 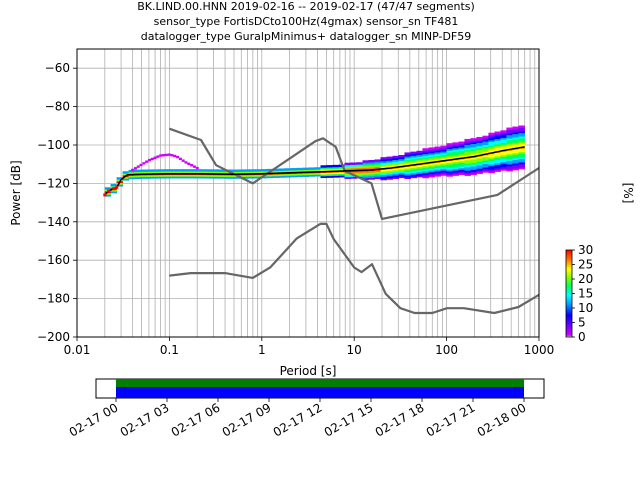 I want to click on colorbar-tick-label: 10, so click(x=585, y=308).